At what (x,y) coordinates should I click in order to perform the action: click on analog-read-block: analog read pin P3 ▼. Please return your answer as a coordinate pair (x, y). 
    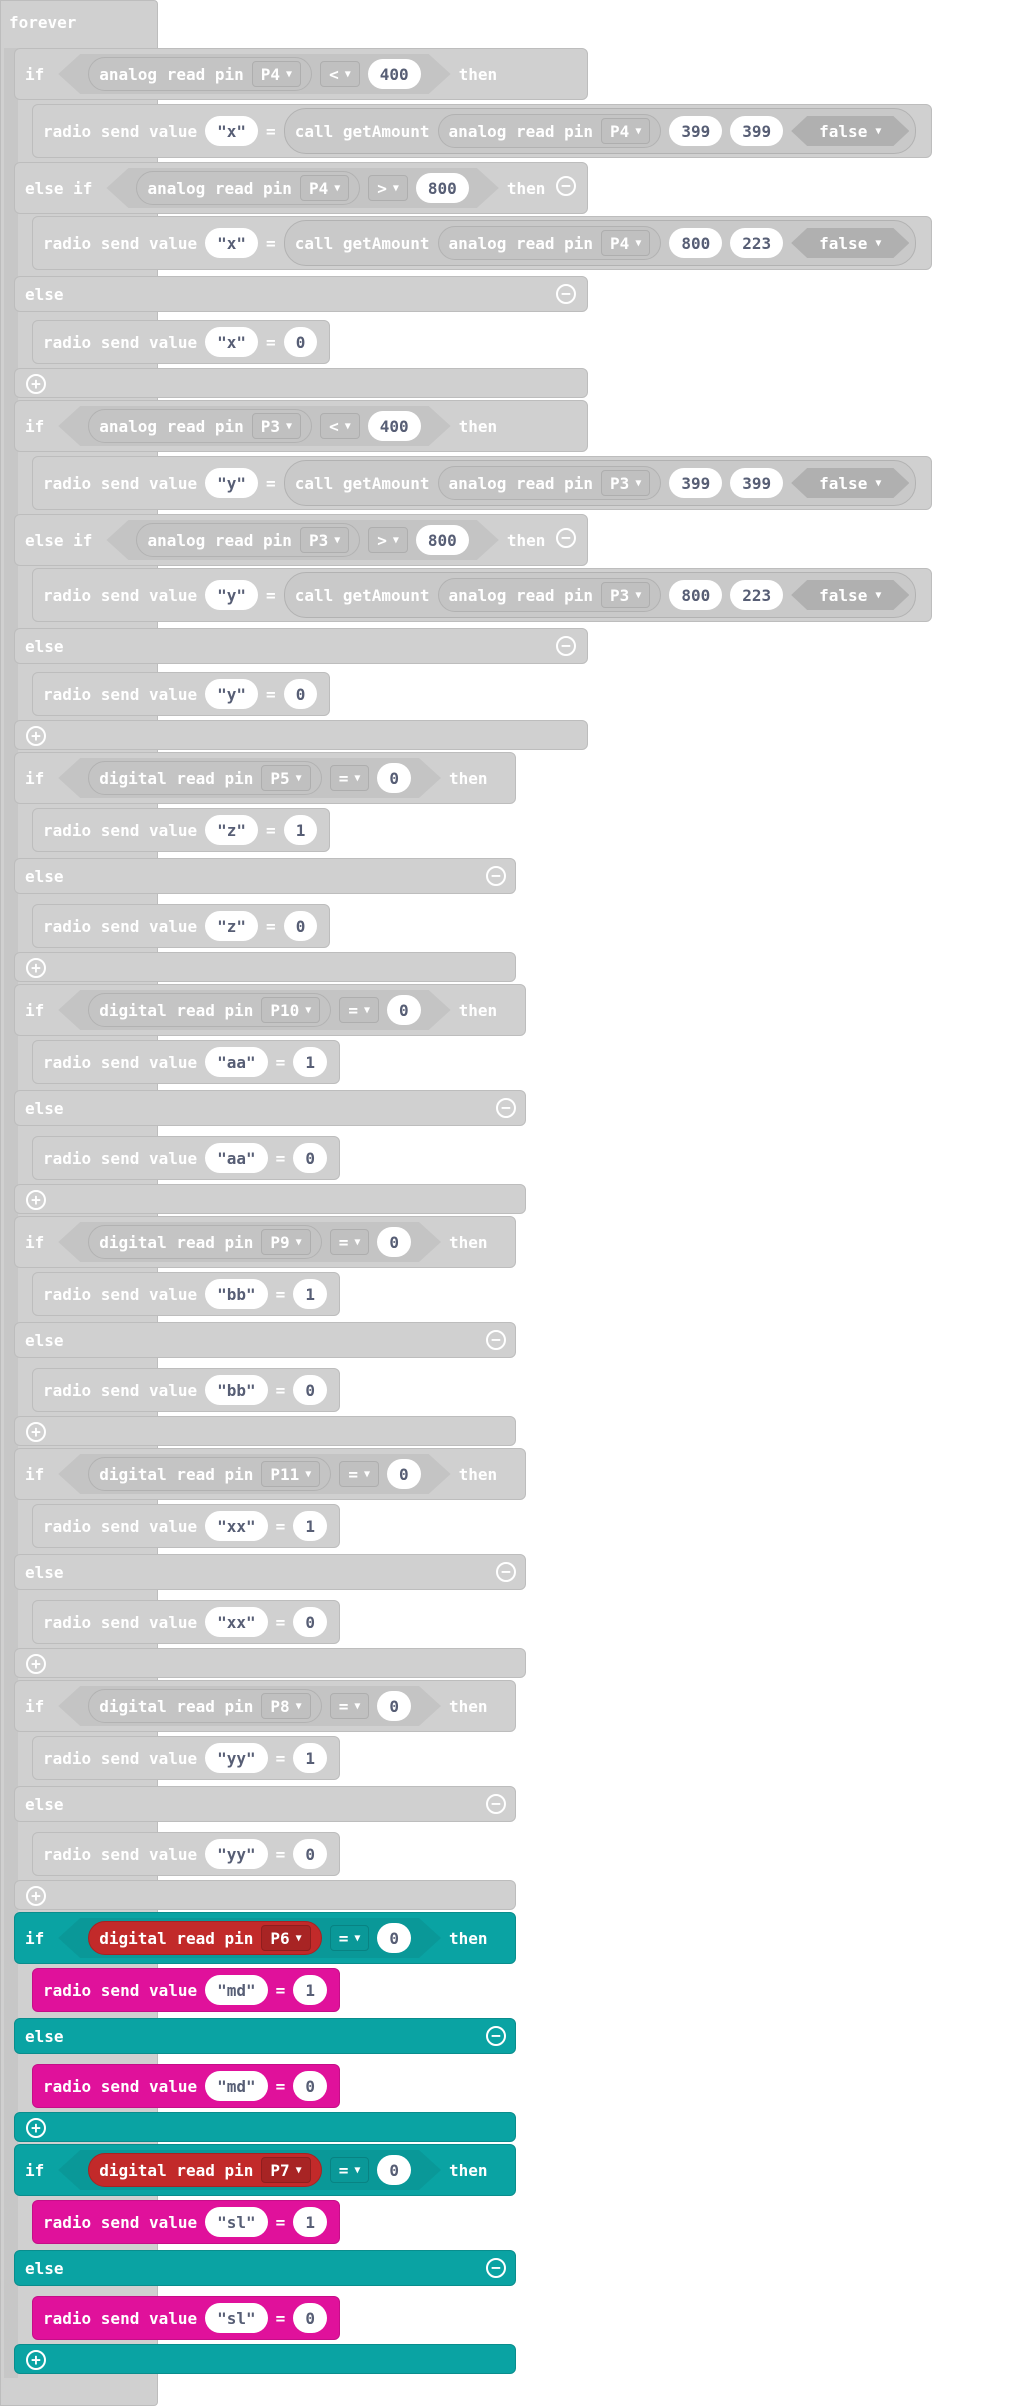
    Looking at the image, I should click on (248, 540).